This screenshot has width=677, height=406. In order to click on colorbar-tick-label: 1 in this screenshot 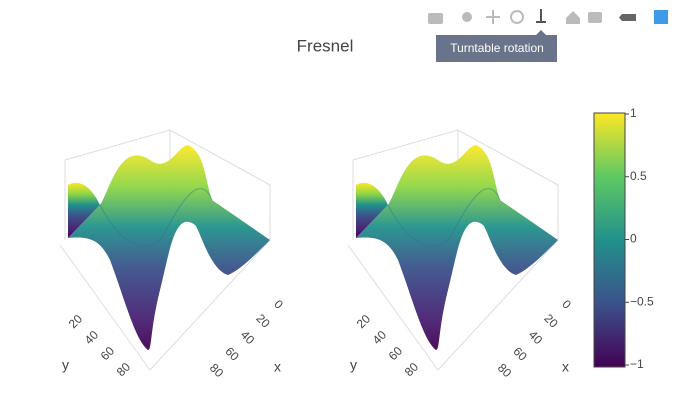, I will do `click(633, 113)`.